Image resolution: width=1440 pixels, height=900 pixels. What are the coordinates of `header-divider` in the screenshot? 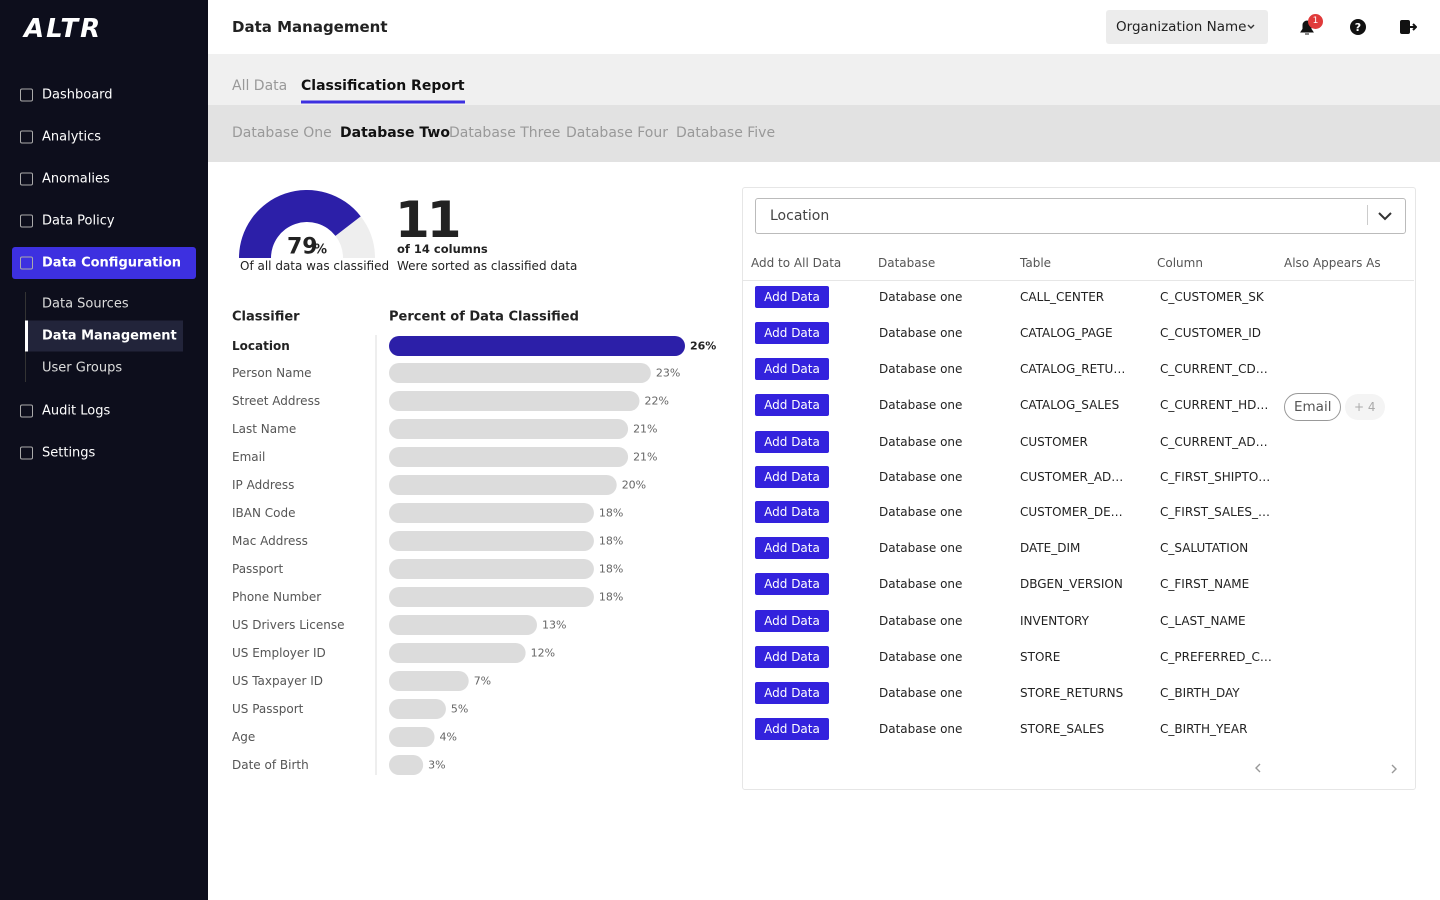 It's located at (1078, 280).